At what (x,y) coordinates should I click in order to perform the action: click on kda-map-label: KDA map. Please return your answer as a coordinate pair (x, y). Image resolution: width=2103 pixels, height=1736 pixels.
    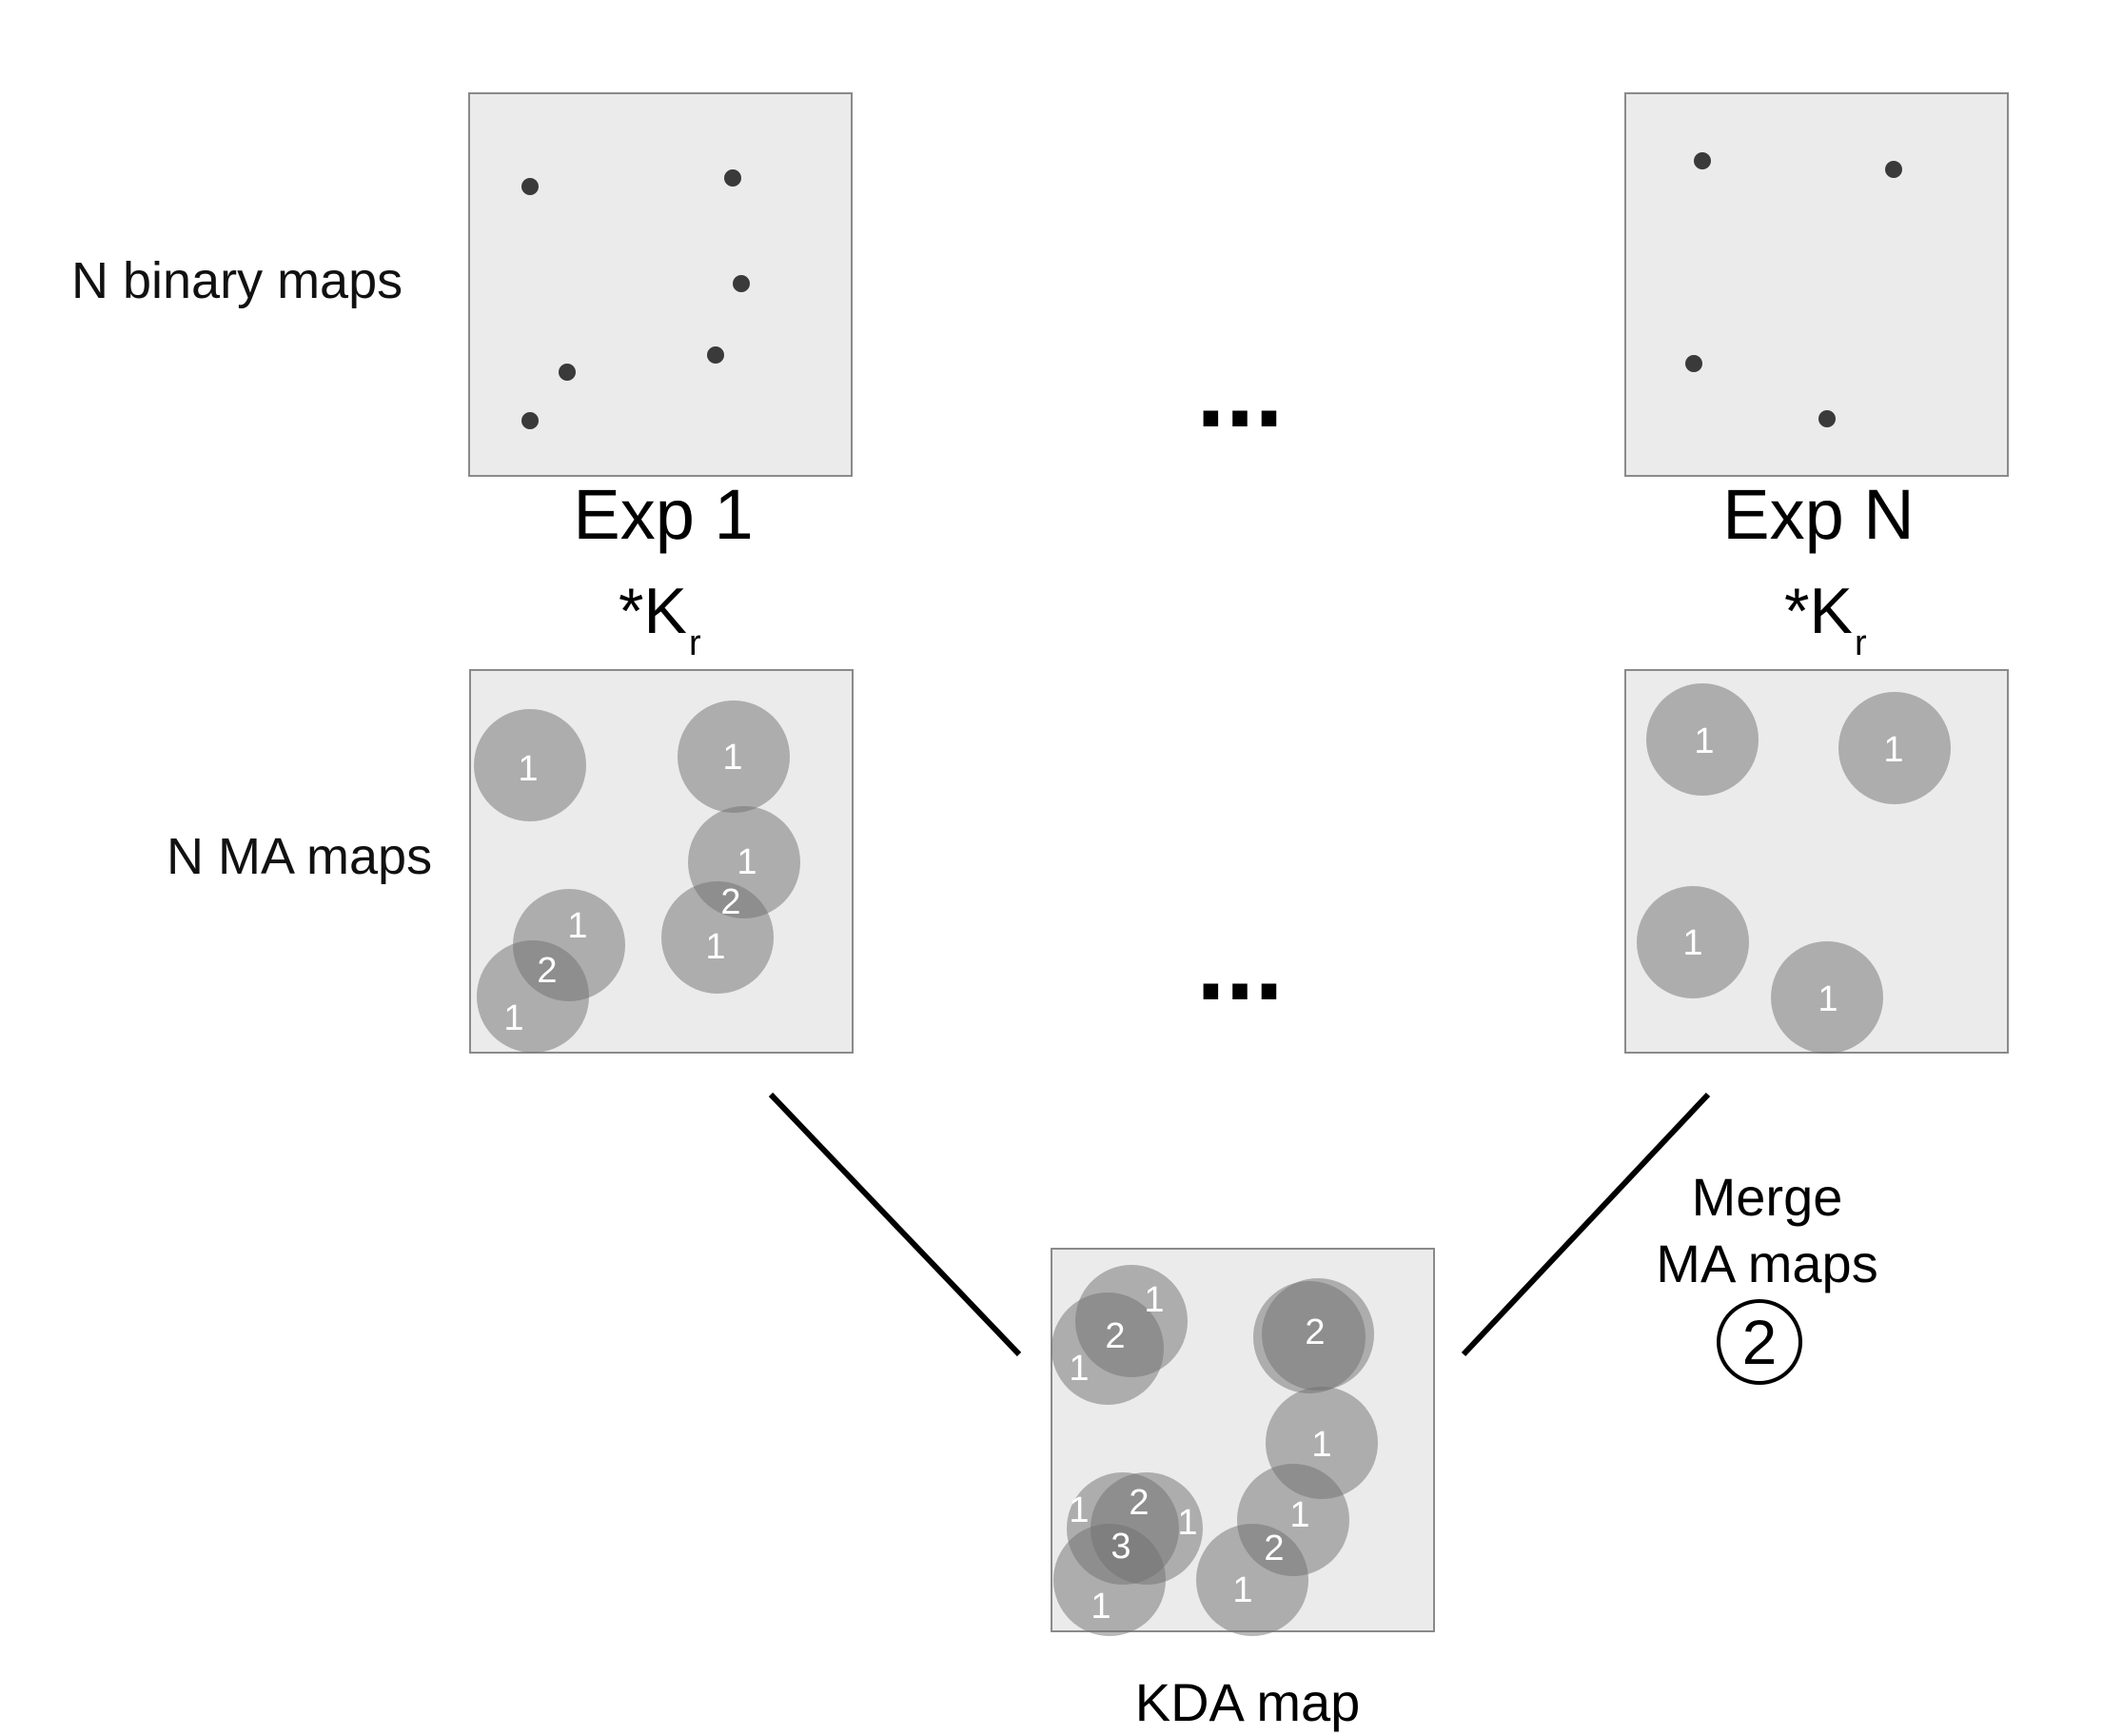
    Looking at the image, I should click on (1248, 1702).